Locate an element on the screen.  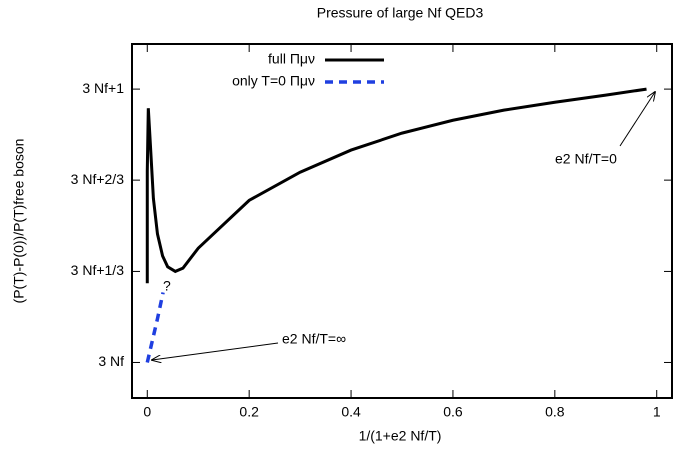
y-tick-label: 3 Nf+1/3 is located at coordinates (98, 270).